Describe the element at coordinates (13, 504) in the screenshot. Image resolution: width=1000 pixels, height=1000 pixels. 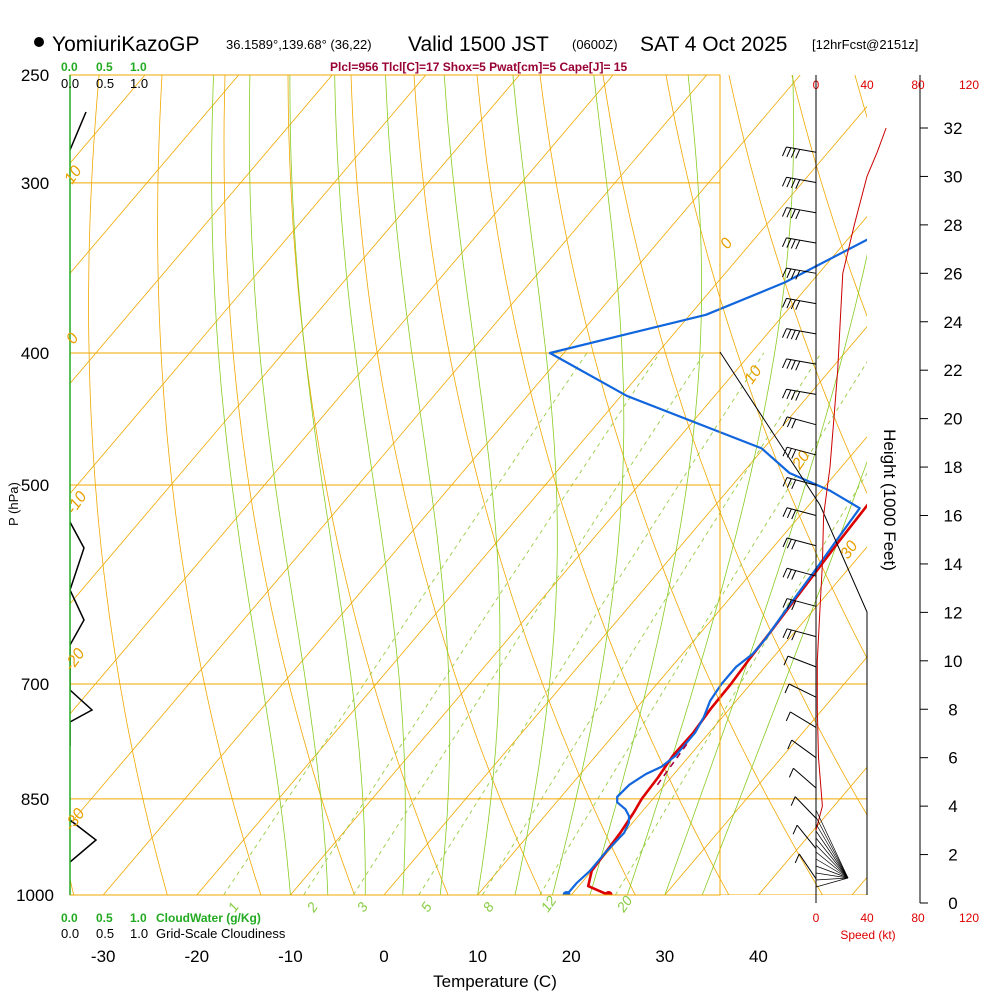
I see `pressure-axis-title: P (hPa)` at that location.